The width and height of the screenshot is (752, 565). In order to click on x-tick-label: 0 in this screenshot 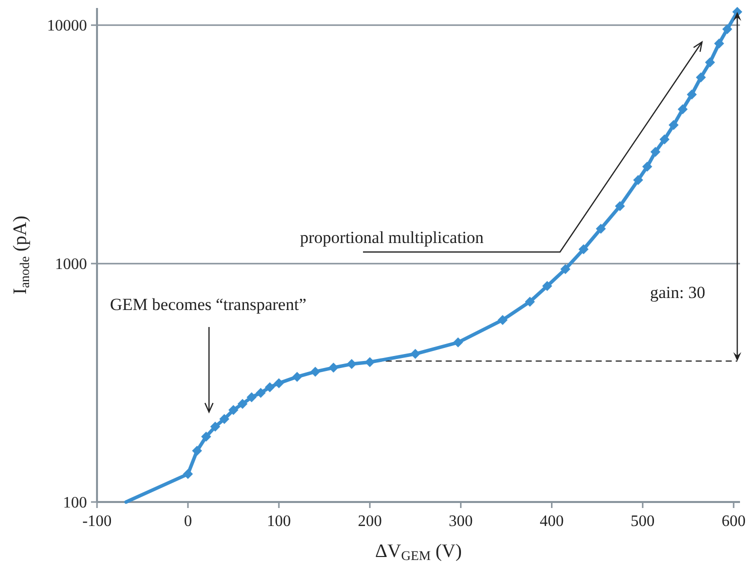, I will do `click(188, 521)`.